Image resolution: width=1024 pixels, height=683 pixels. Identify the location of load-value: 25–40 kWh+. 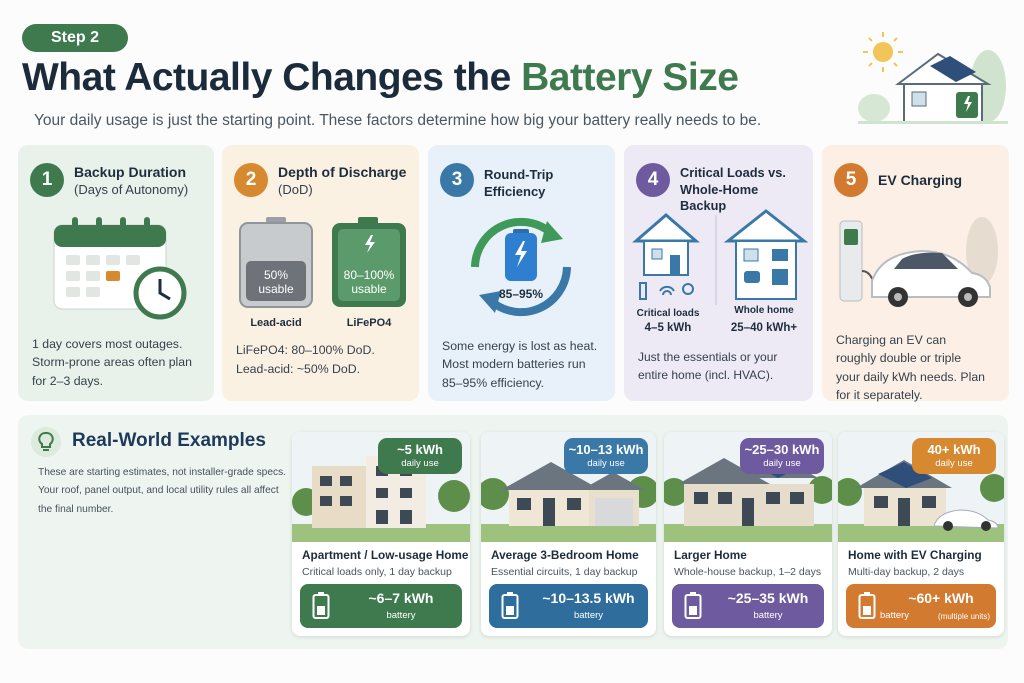
(764, 328).